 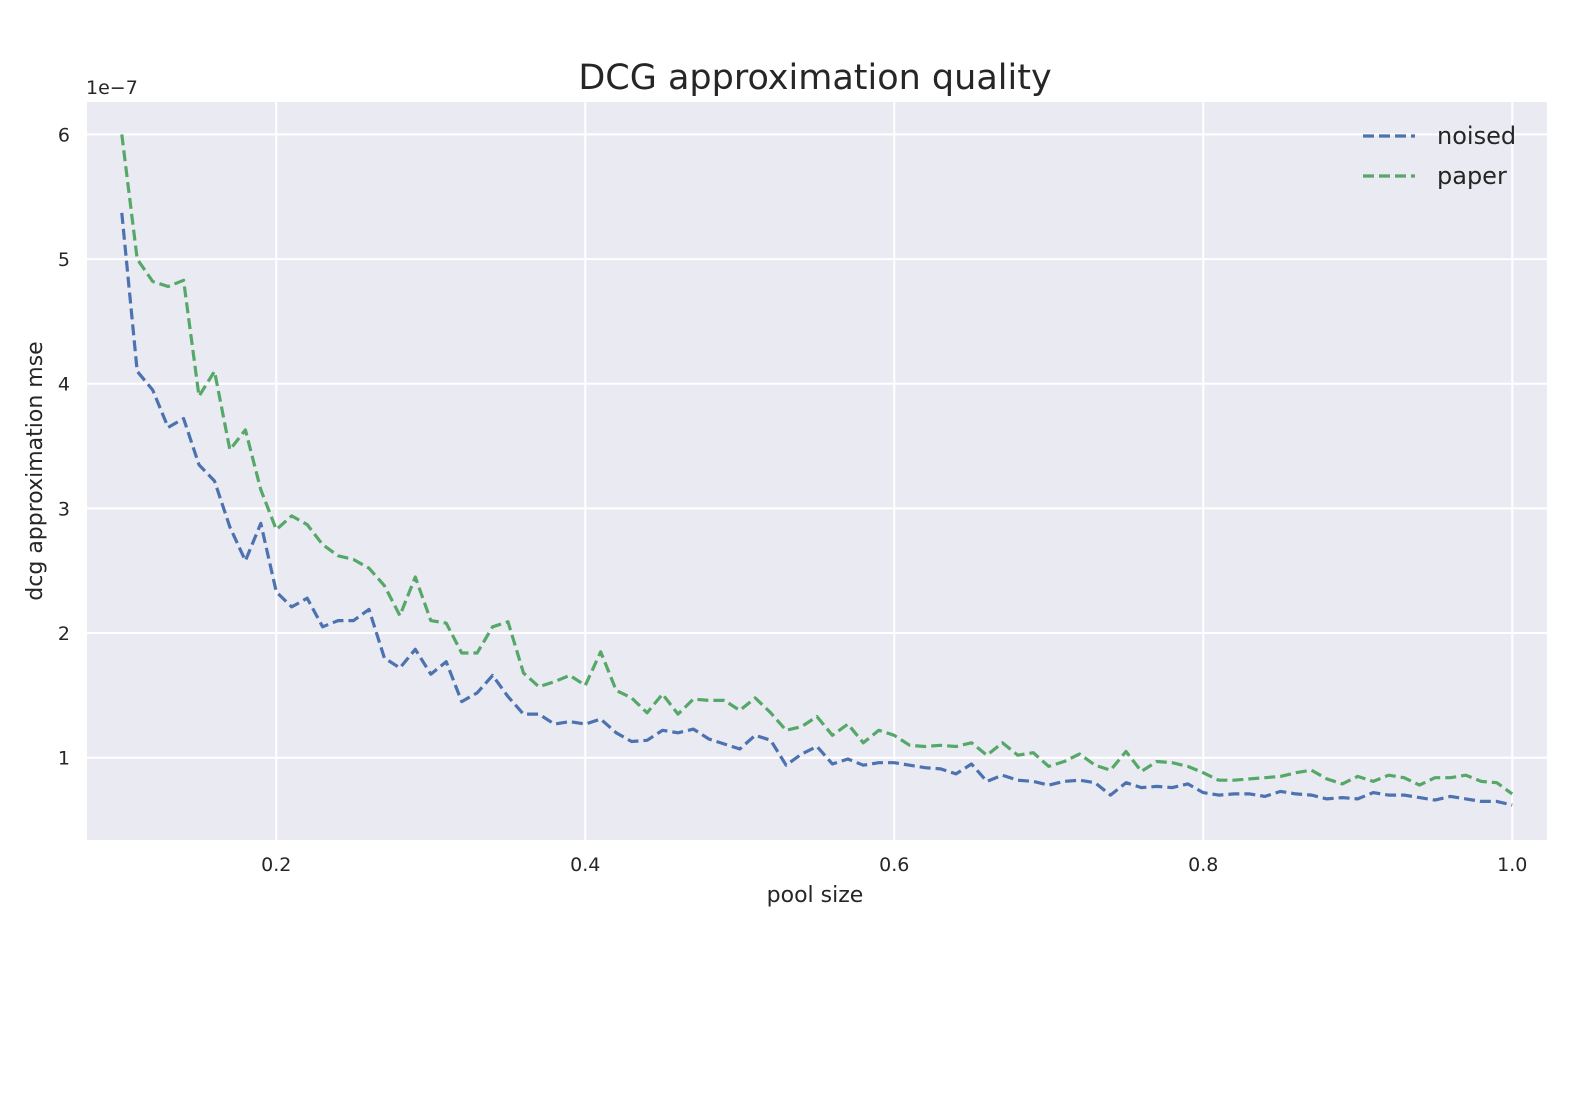 I want to click on x-tick-label: 0.6, so click(x=894, y=865).